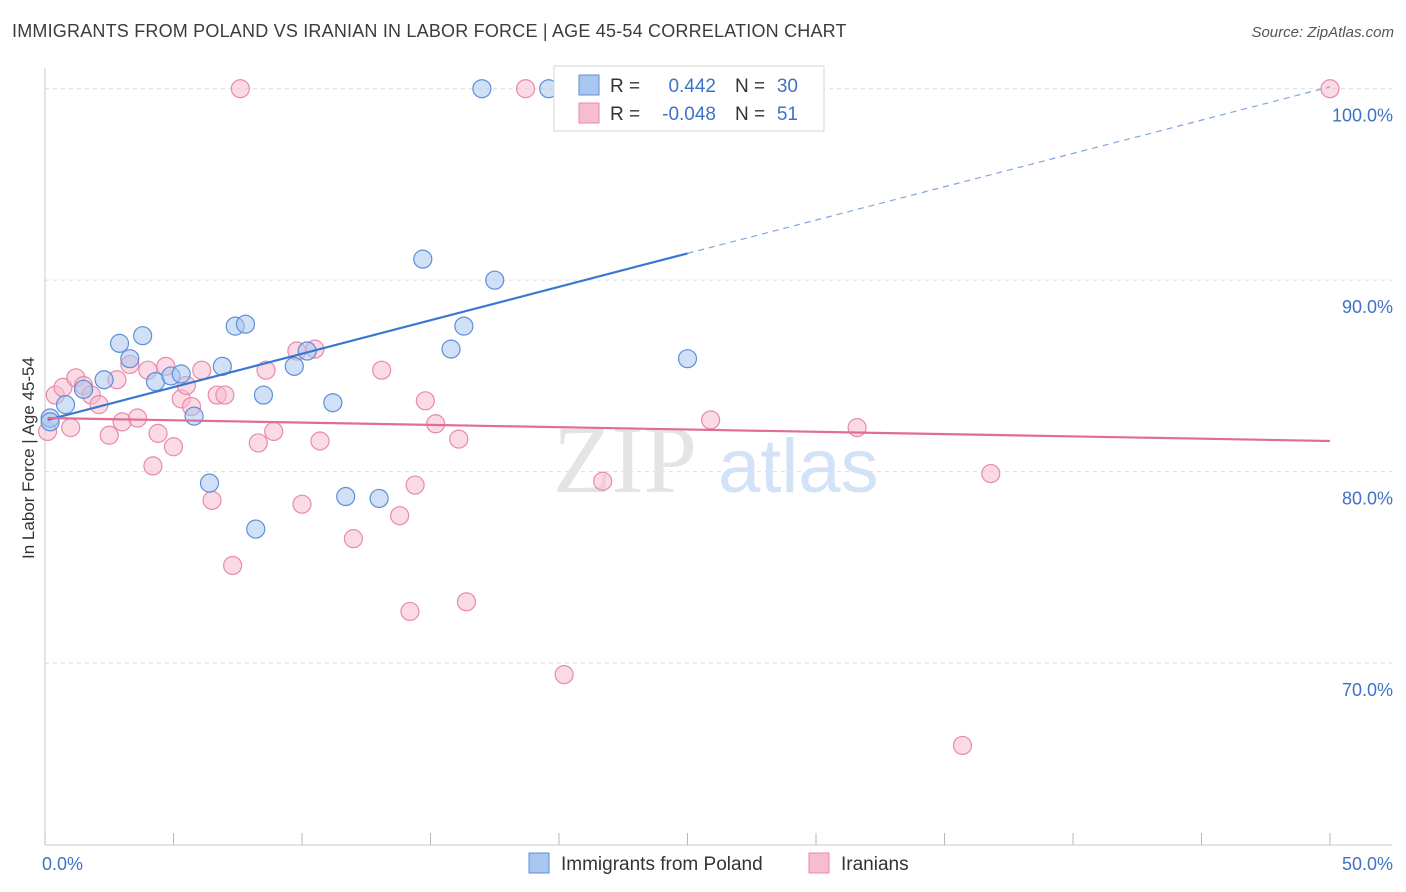 This screenshot has height=892, width=1406. I want to click on legend-n-value-2: 51, so click(787, 114).